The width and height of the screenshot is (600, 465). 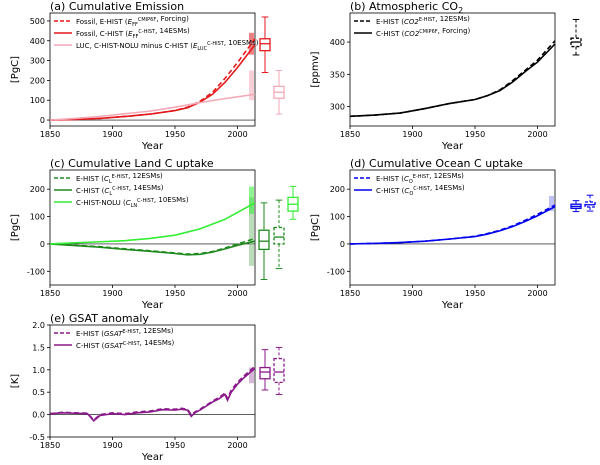 What do you see at coordinates (37, 21) in the screenshot?
I see `y-tick-label: 500` at bounding box center [37, 21].